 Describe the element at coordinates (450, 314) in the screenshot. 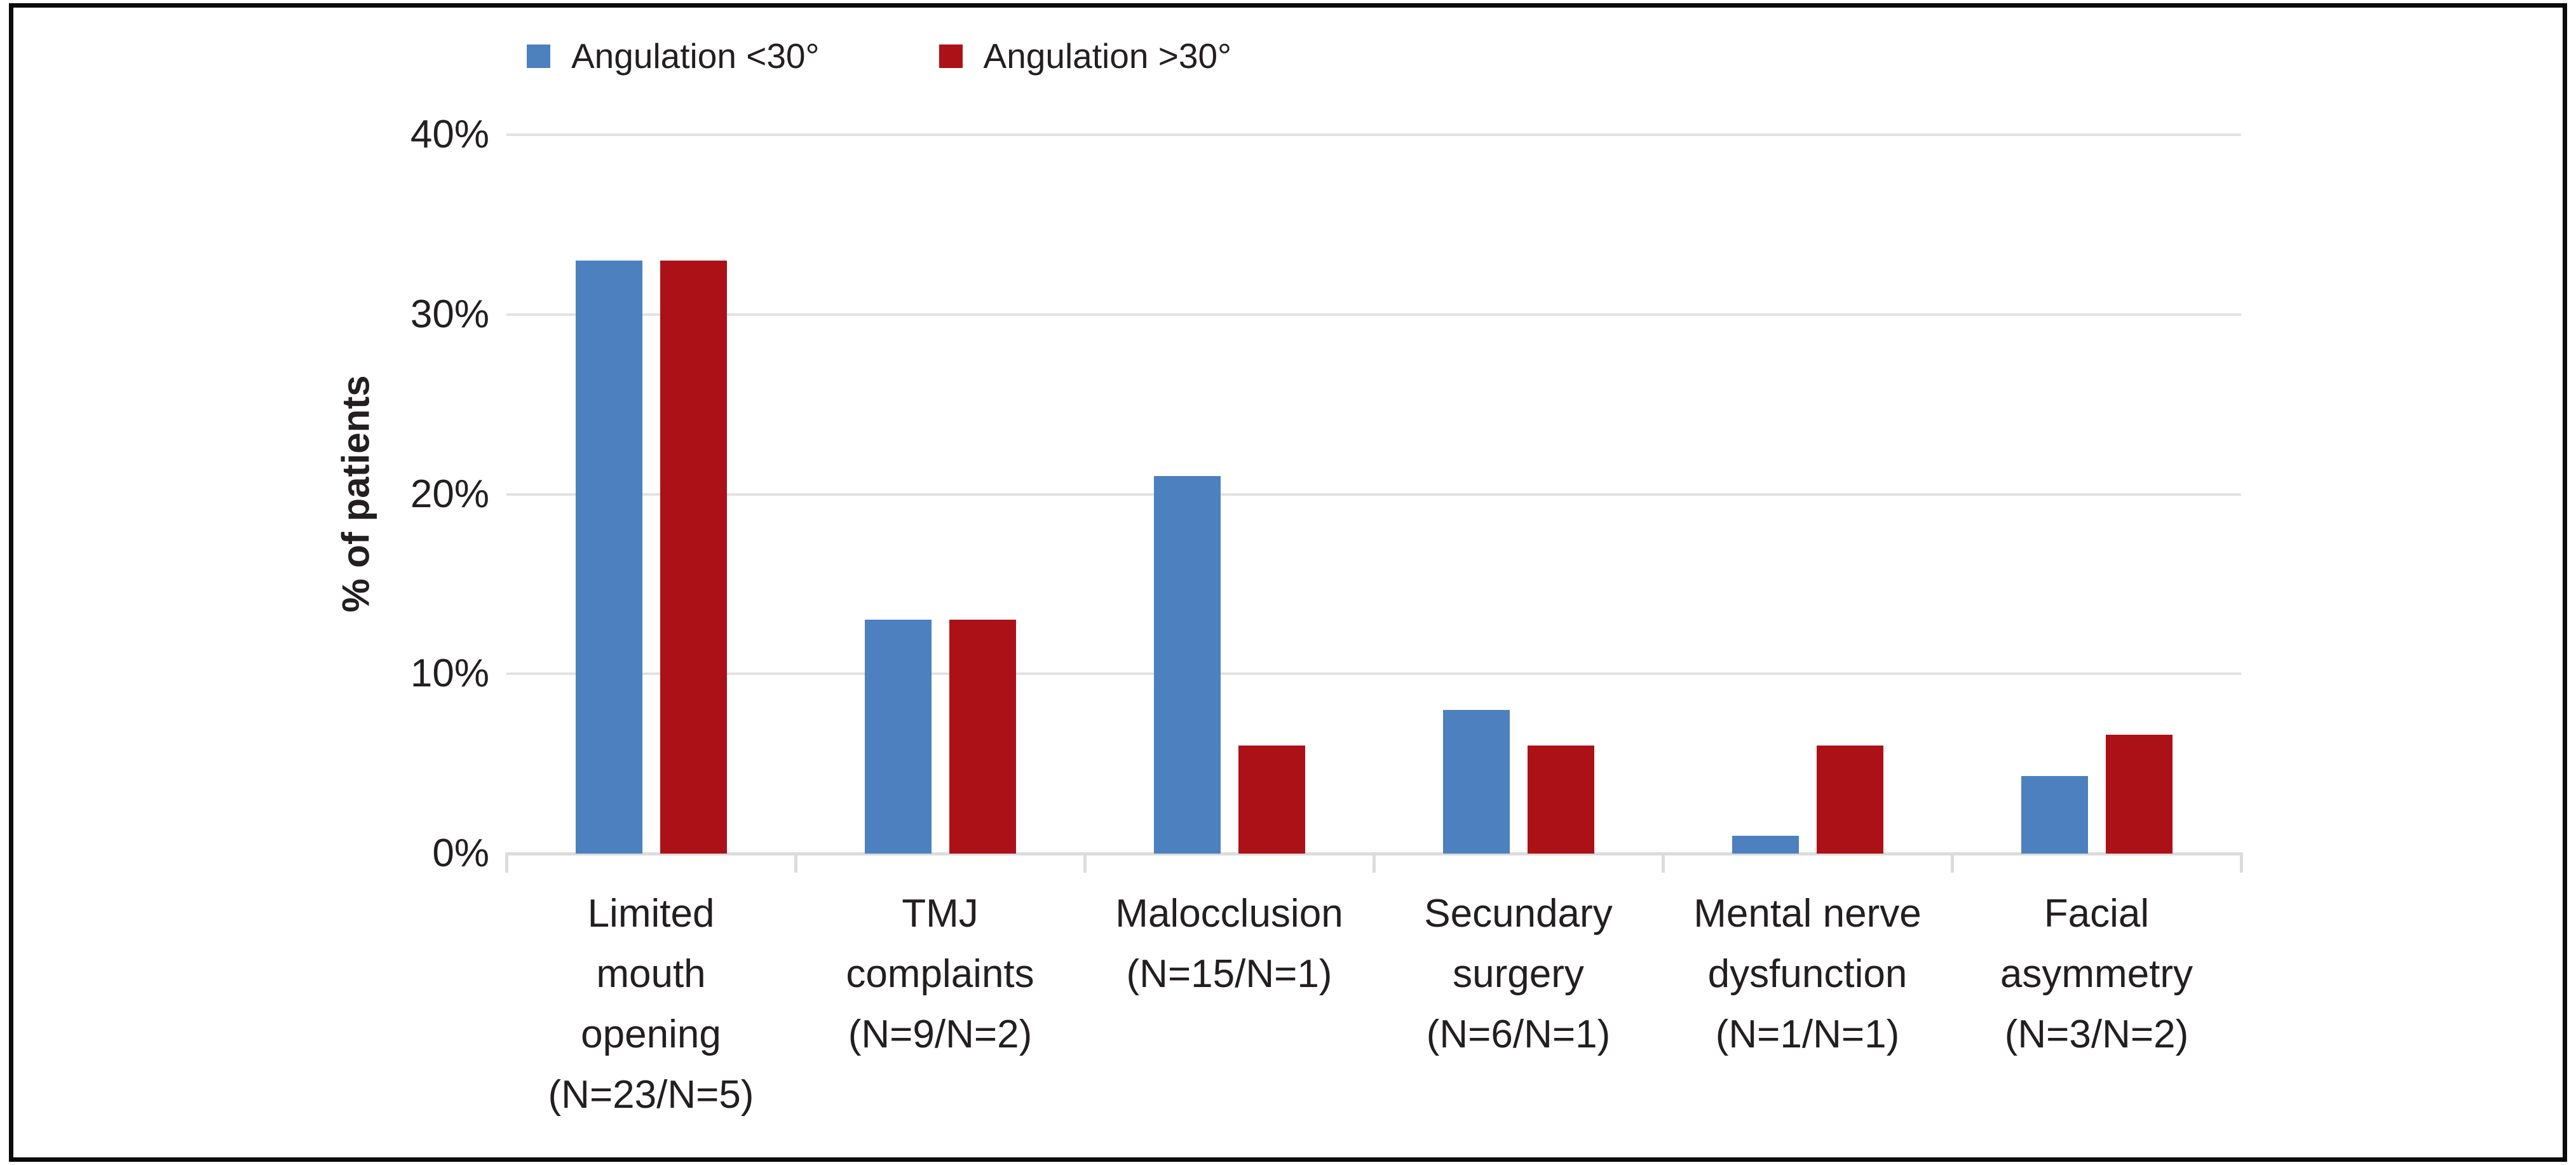

I see `y-tick-label: 30%` at that location.